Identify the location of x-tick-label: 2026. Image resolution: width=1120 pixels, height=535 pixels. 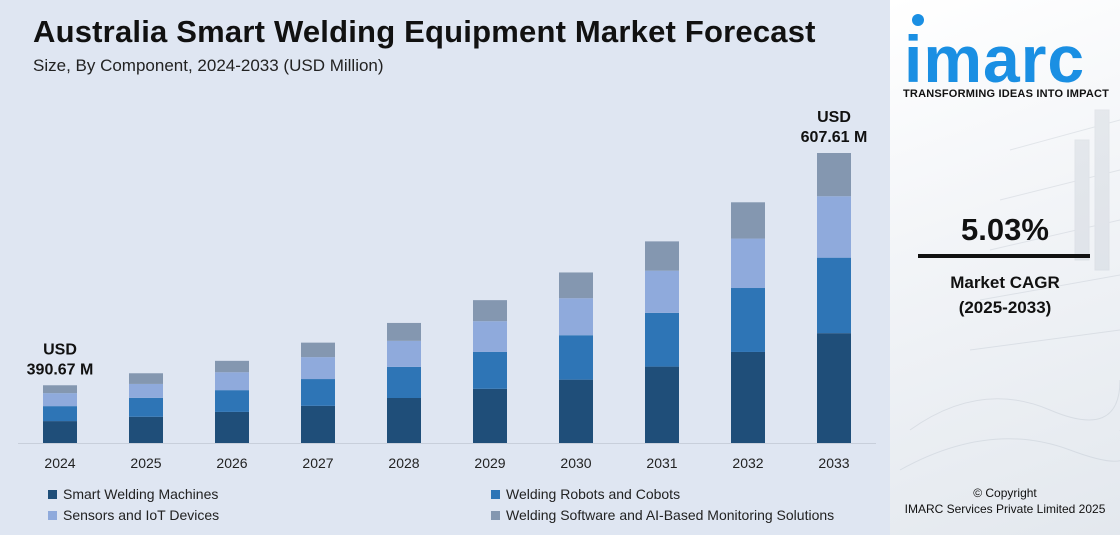
(231, 463).